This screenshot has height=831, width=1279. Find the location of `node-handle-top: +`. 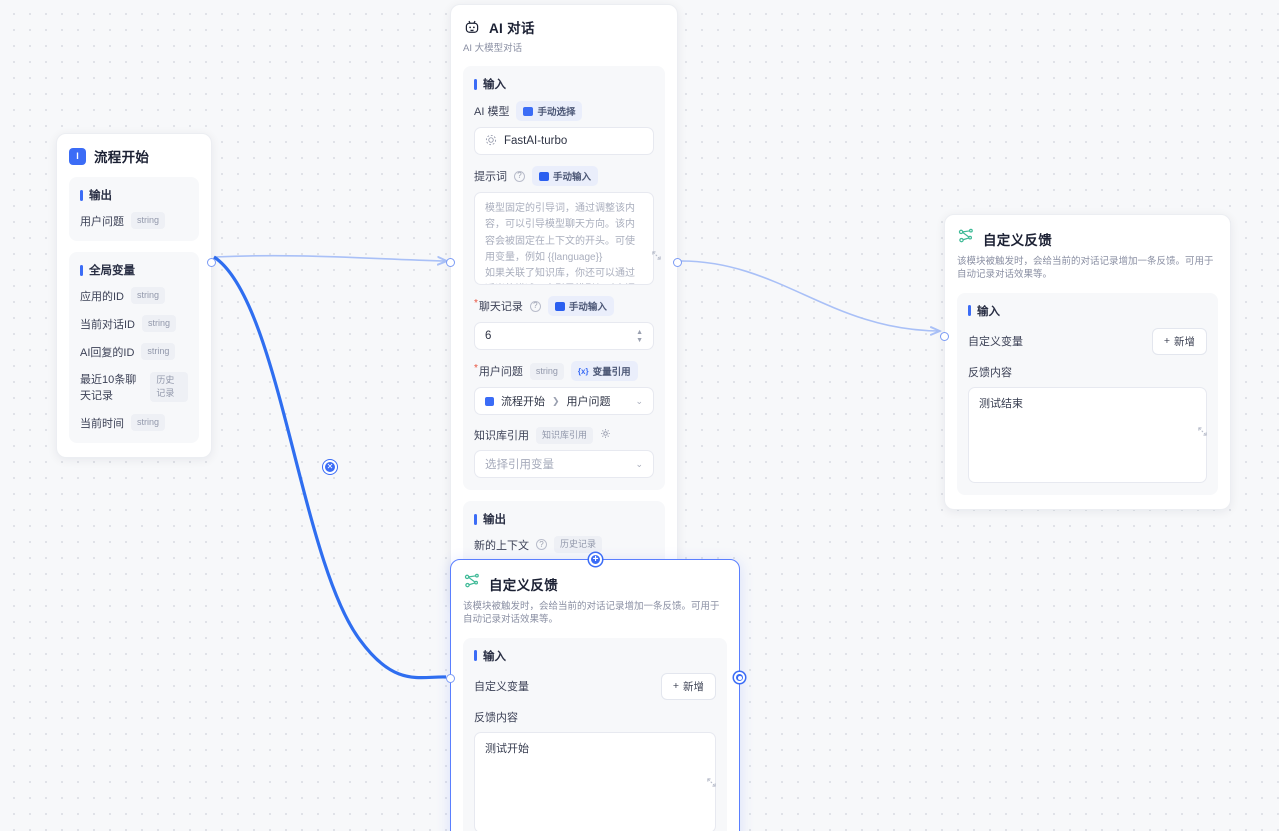

node-handle-top: + is located at coordinates (595, 559).